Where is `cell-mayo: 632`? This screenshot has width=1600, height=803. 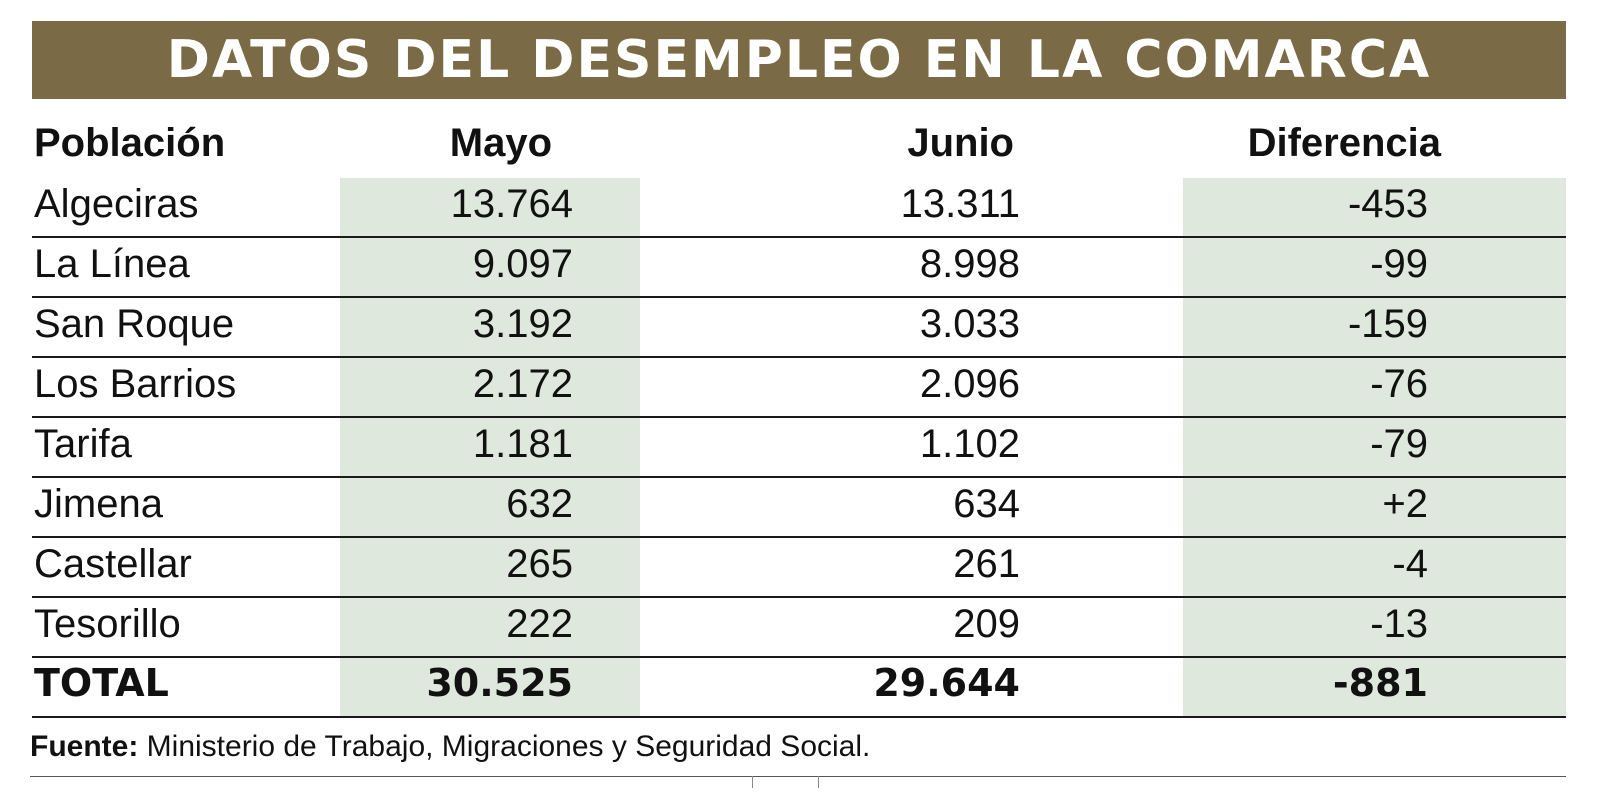 cell-mayo: 632 is located at coordinates (539, 504).